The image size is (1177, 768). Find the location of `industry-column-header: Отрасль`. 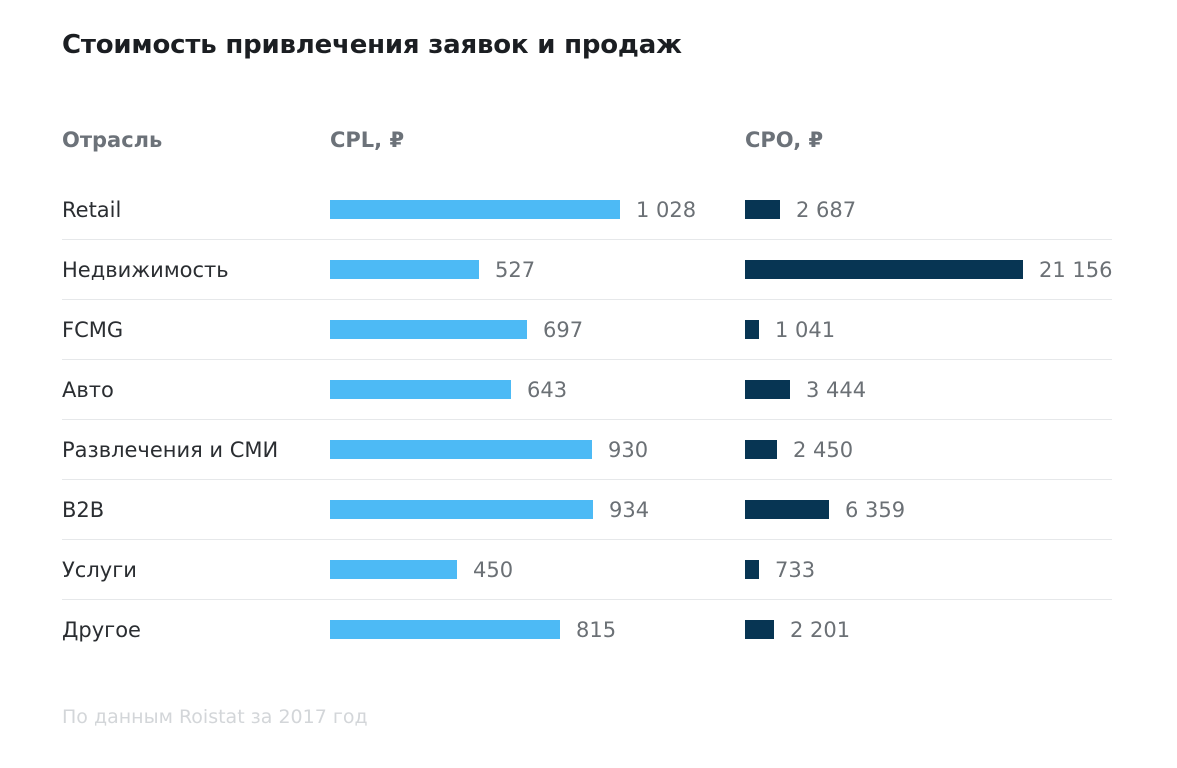

industry-column-header: Отрасль is located at coordinates (112, 140).